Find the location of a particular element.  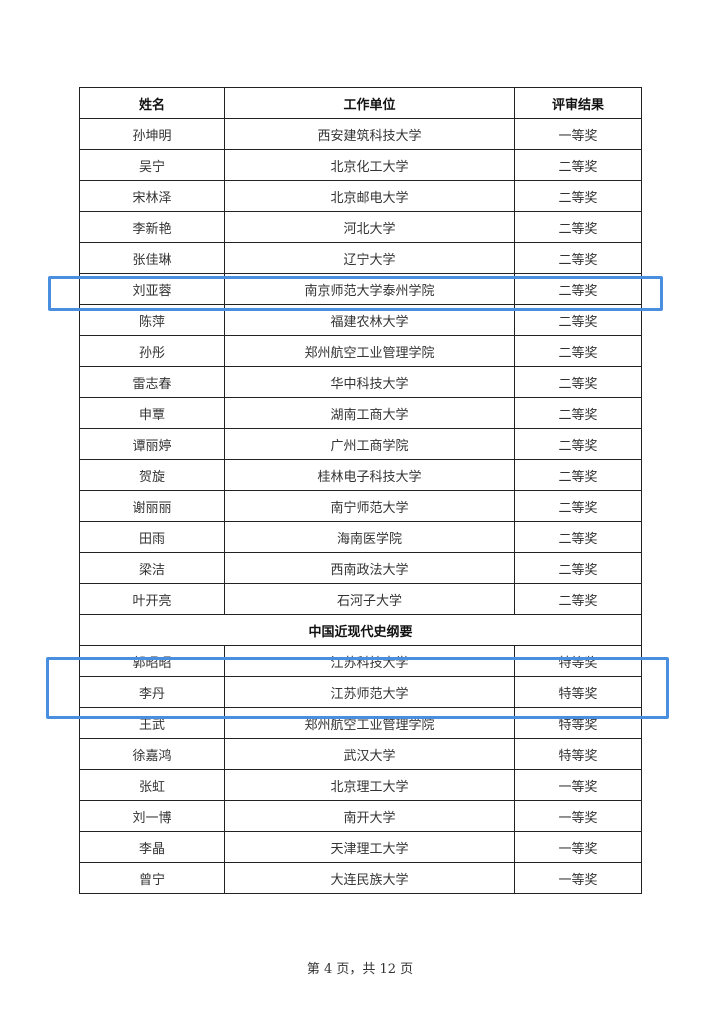

cell-name: 贺旋 is located at coordinates (152, 475).